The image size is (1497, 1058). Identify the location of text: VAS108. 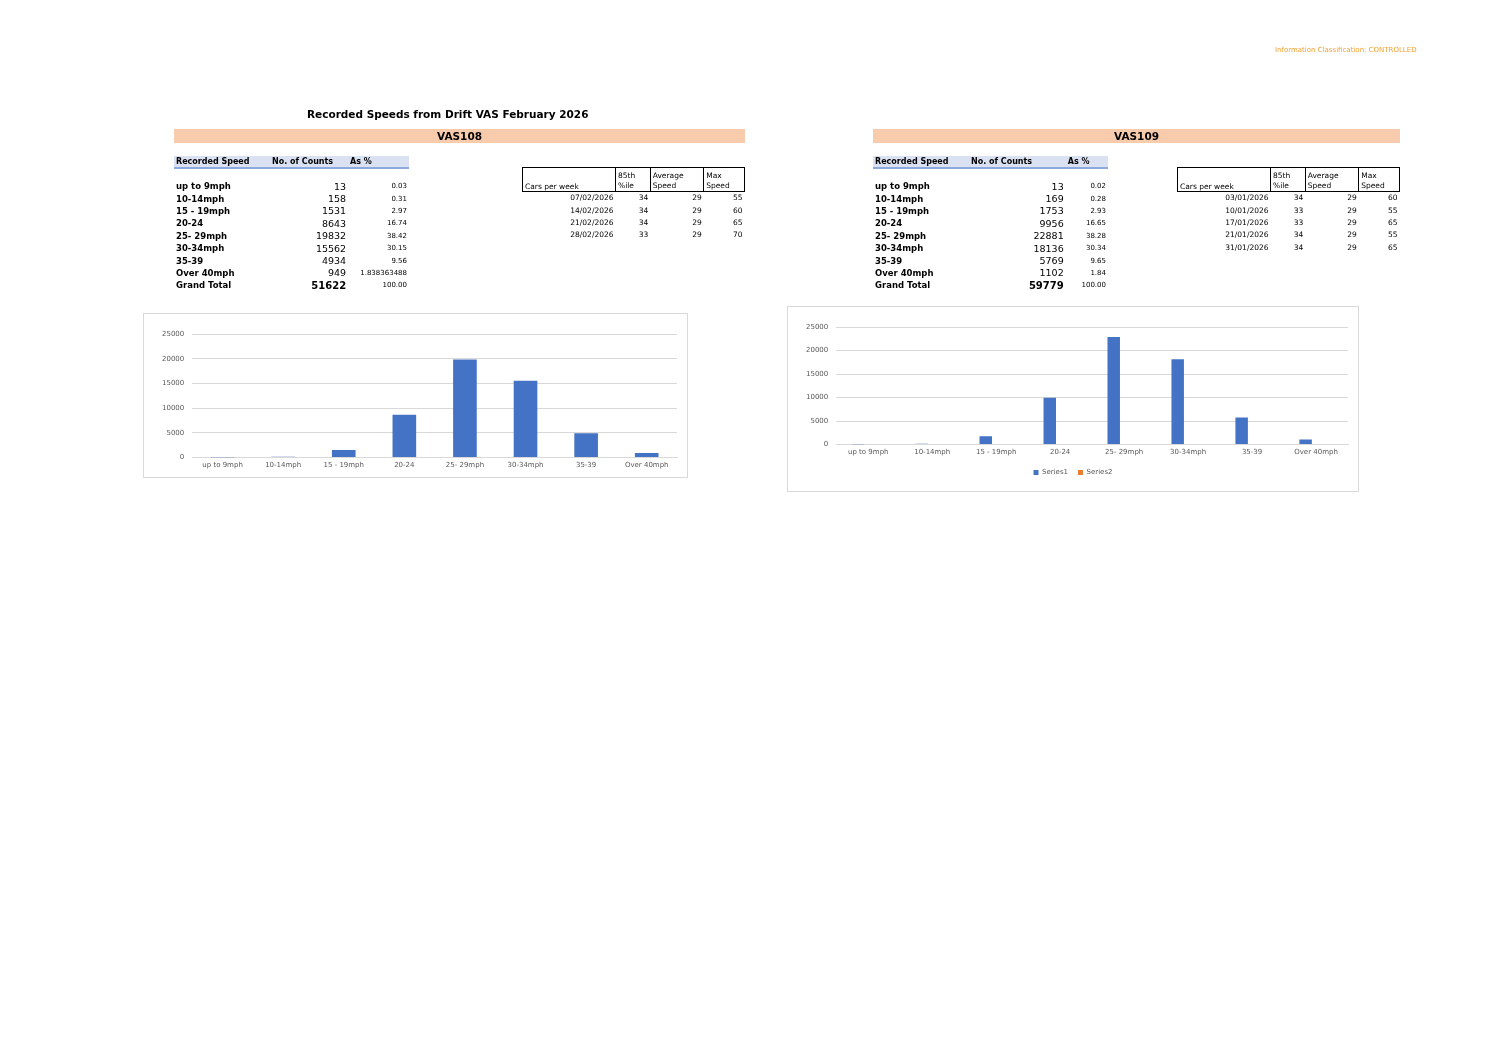
(459, 136).